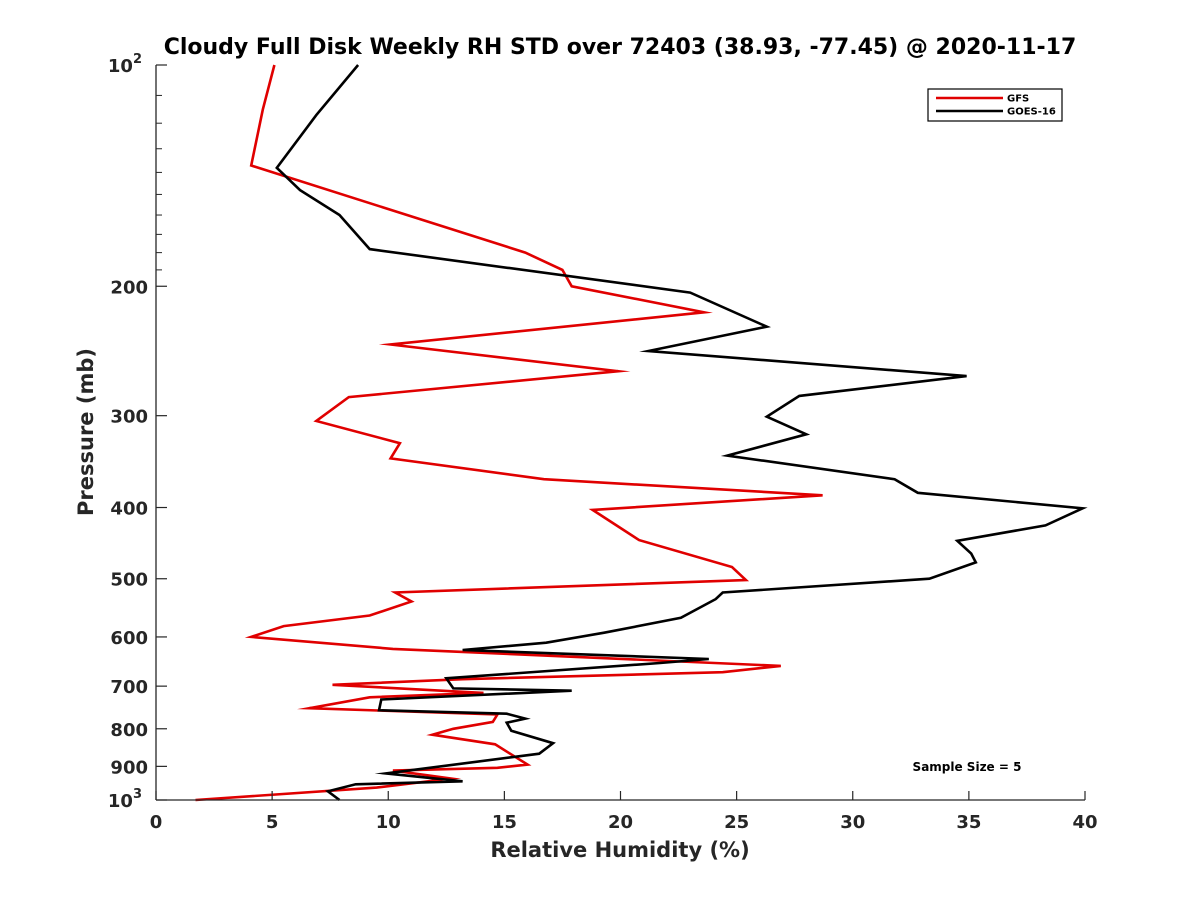 The height and width of the screenshot is (900, 1200). What do you see at coordinates (968, 822) in the screenshot?
I see `x-tick-label: 35` at bounding box center [968, 822].